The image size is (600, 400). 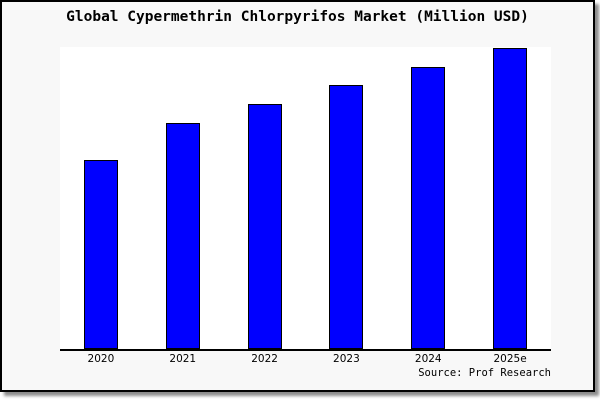 What do you see at coordinates (305, 360) in the screenshot?
I see `x-axis-labels: 2020 2021 2022 2023 2024 2025e` at bounding box center [305, 360].